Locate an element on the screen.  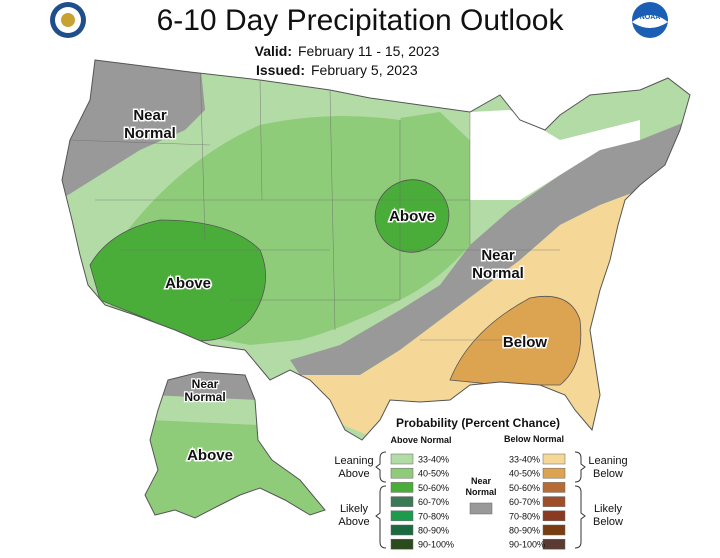
legend-leaning-above-2: Above is located at coordinates (353, 474).